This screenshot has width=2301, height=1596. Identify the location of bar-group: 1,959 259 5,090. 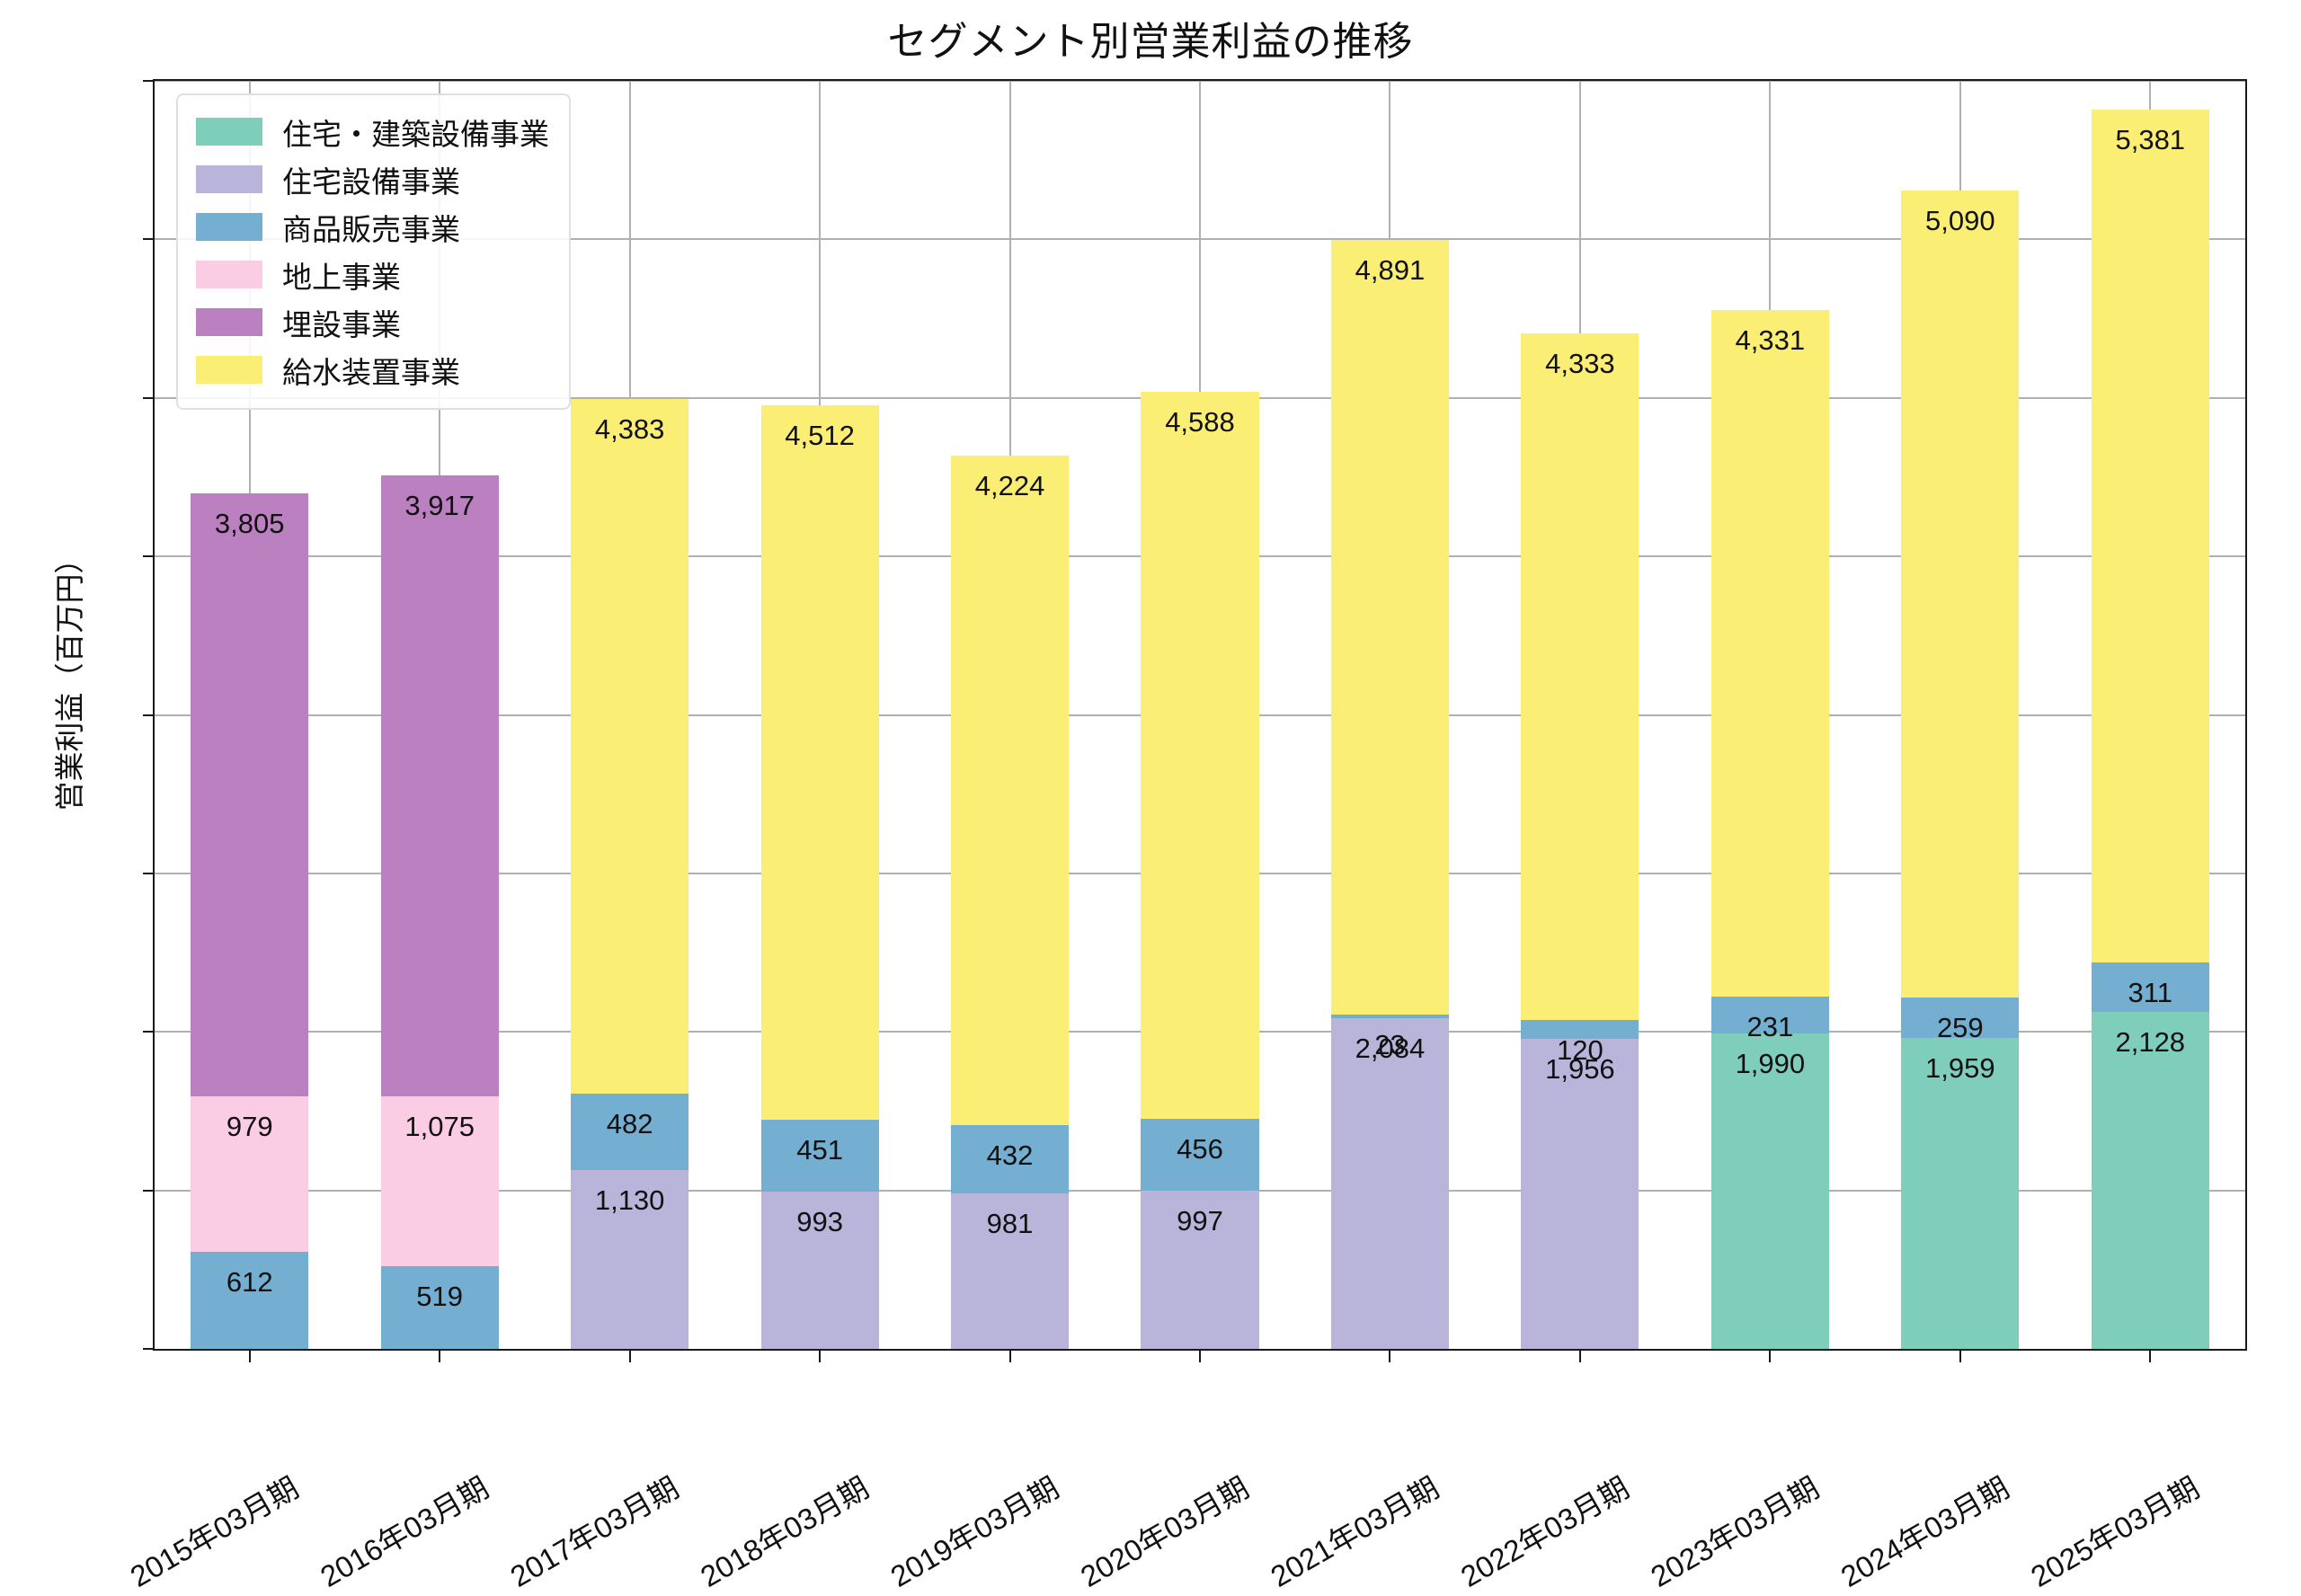
(1960, 715).